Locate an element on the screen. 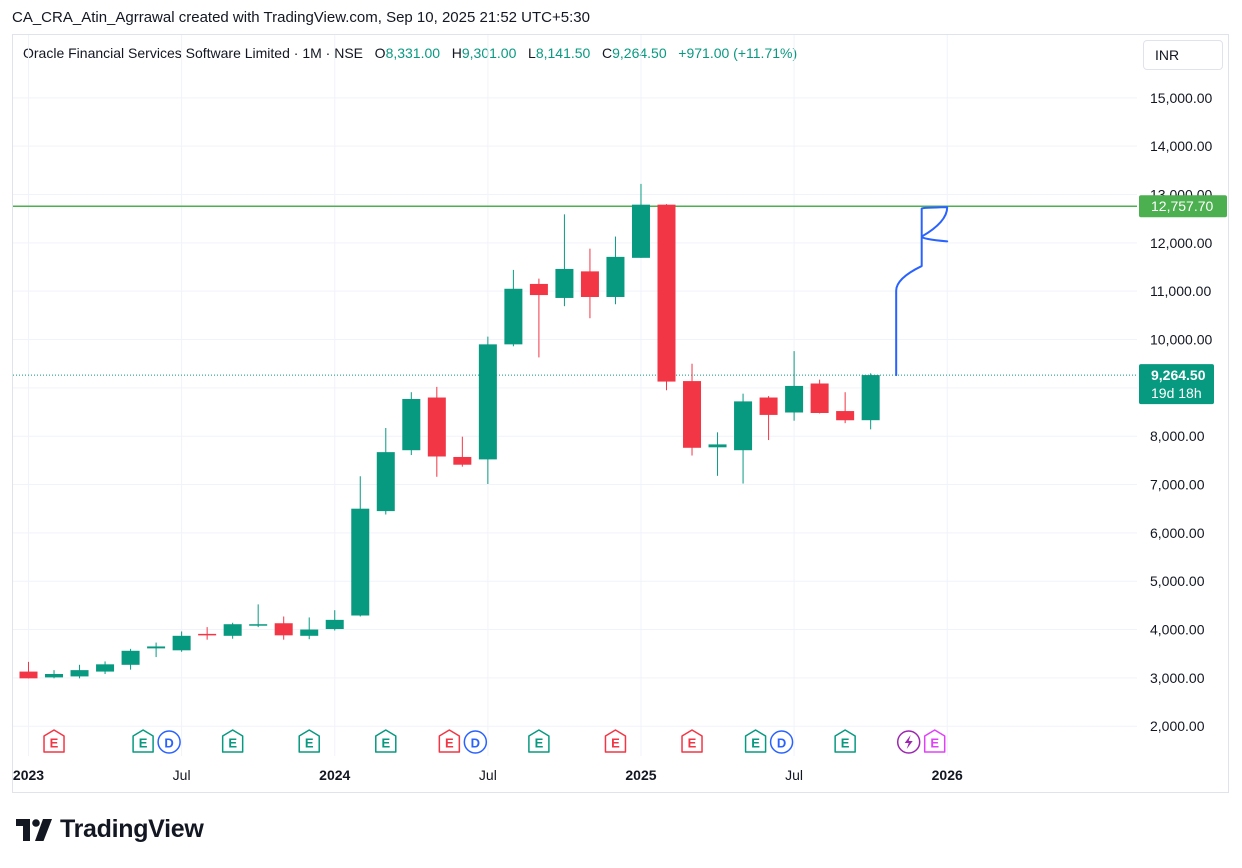  legend-low-label: L is located at coordinates (532, 53).